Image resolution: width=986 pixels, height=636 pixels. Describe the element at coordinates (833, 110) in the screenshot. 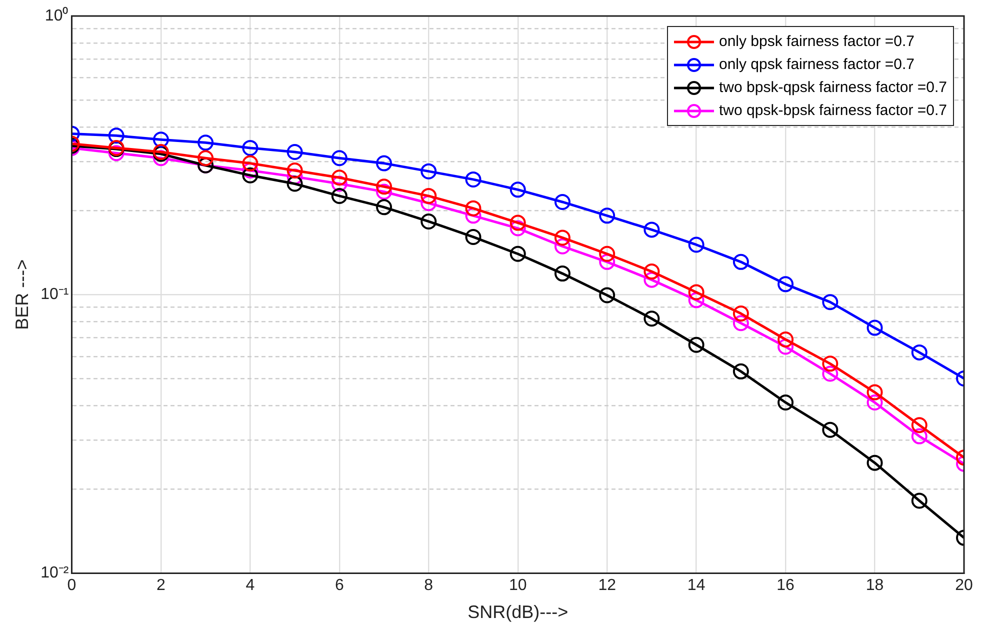

I see `legend-label: two qpsk-bpsk fairness factor =0.7` at that location.